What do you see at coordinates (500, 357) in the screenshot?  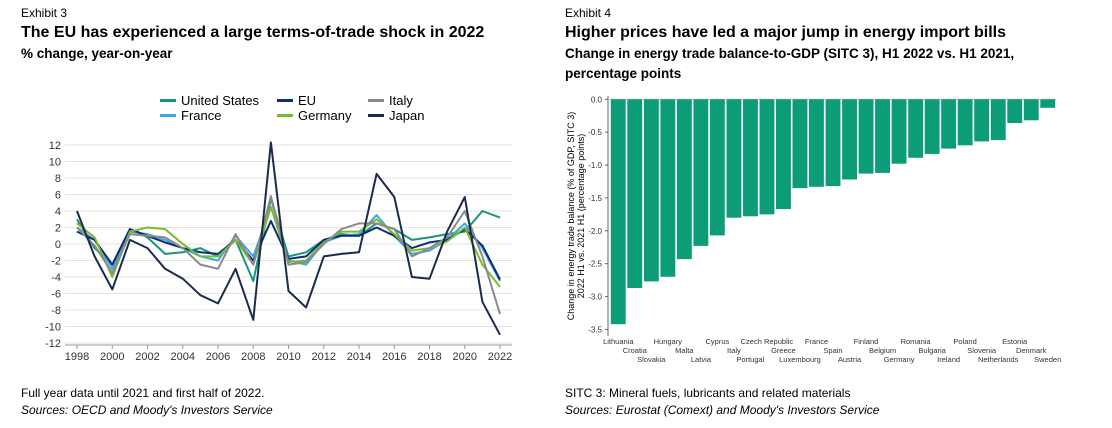 I see `x-tick-label: 2022` at bounding box center [500, 357].